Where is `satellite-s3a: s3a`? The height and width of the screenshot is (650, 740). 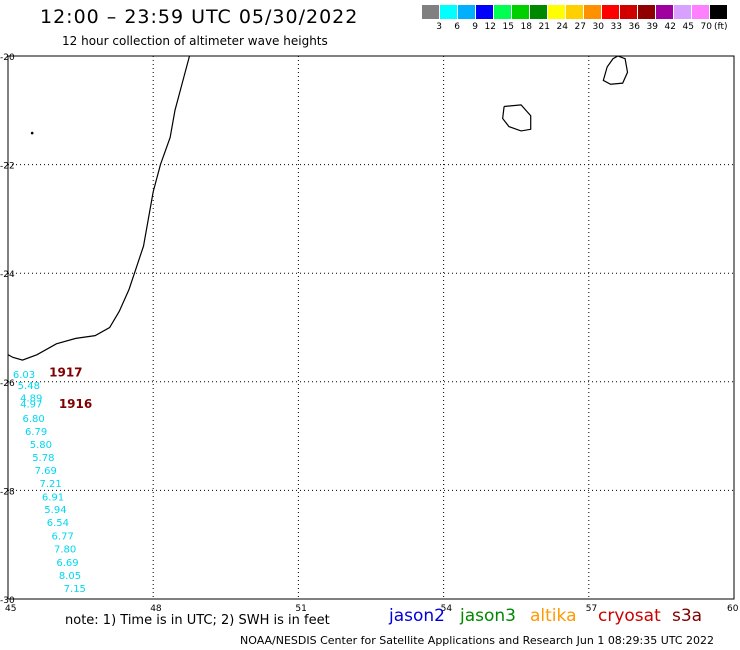
satellite-s3a: s3a is located at coordinates (687, 616).